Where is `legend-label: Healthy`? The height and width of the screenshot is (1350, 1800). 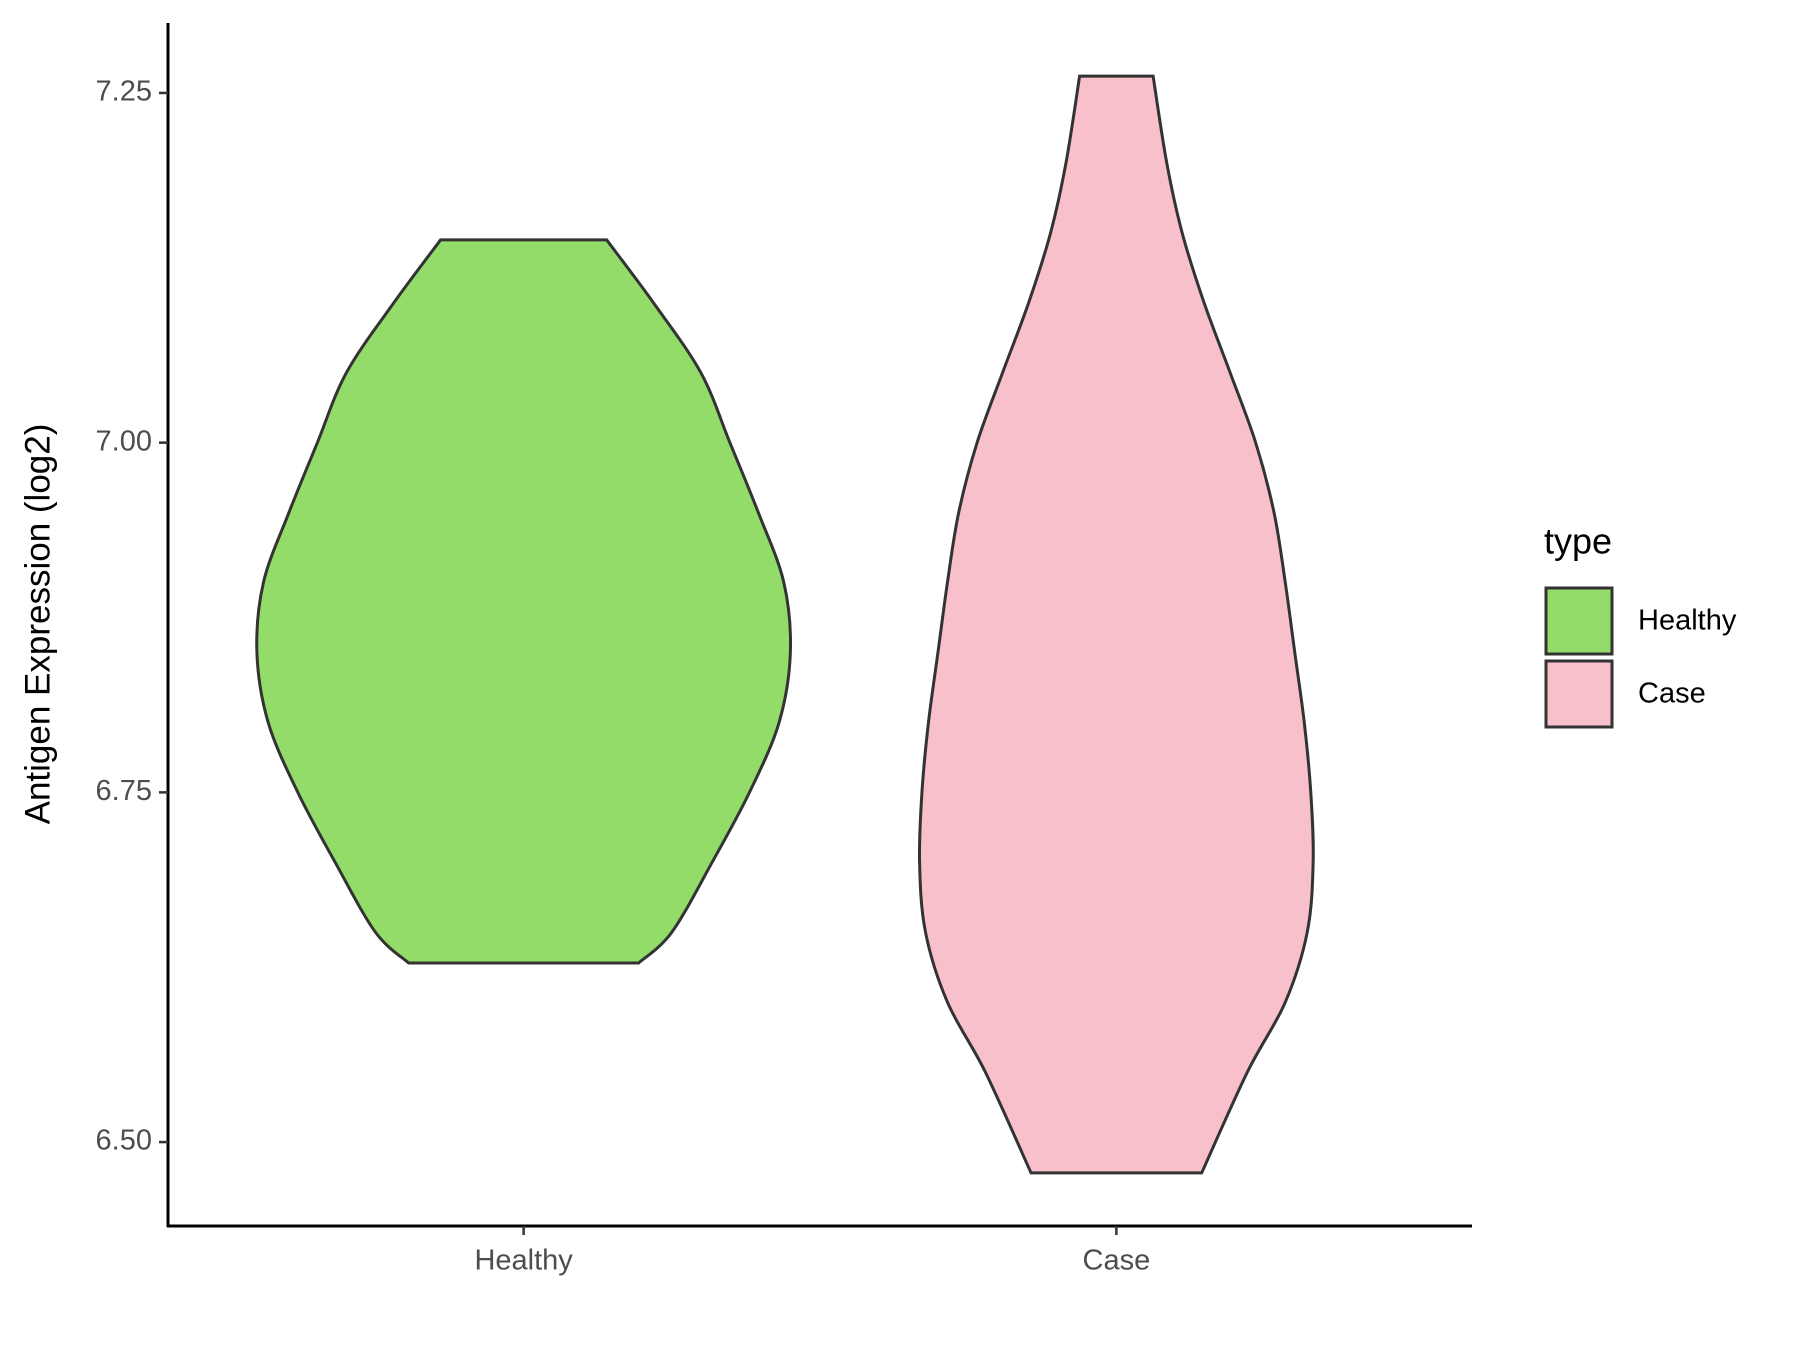 legend-label: Healthy is located at coordinates (1687, 621).